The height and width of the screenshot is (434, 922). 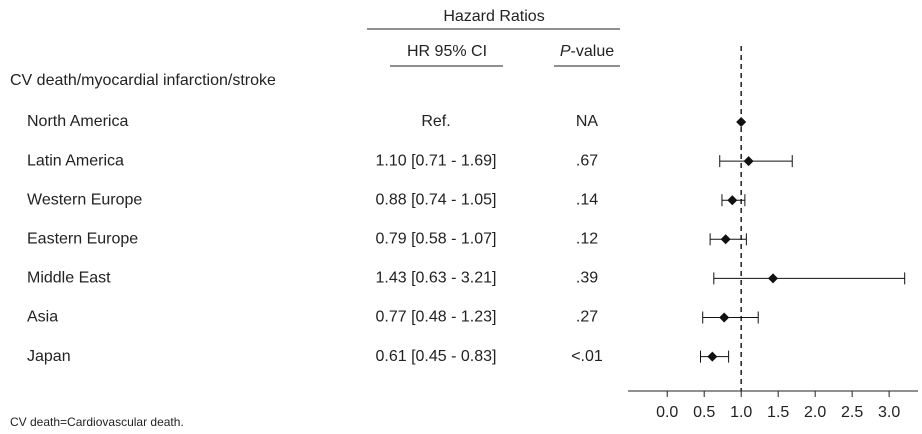 I want to click on ci-label: 1.10 [0.71 - 1.69], so click(x=436, y=160).